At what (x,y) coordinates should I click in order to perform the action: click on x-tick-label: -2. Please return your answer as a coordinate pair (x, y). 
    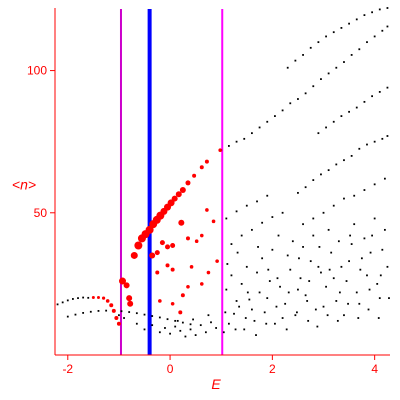
    Looking at the image, I should click on (67, 369).